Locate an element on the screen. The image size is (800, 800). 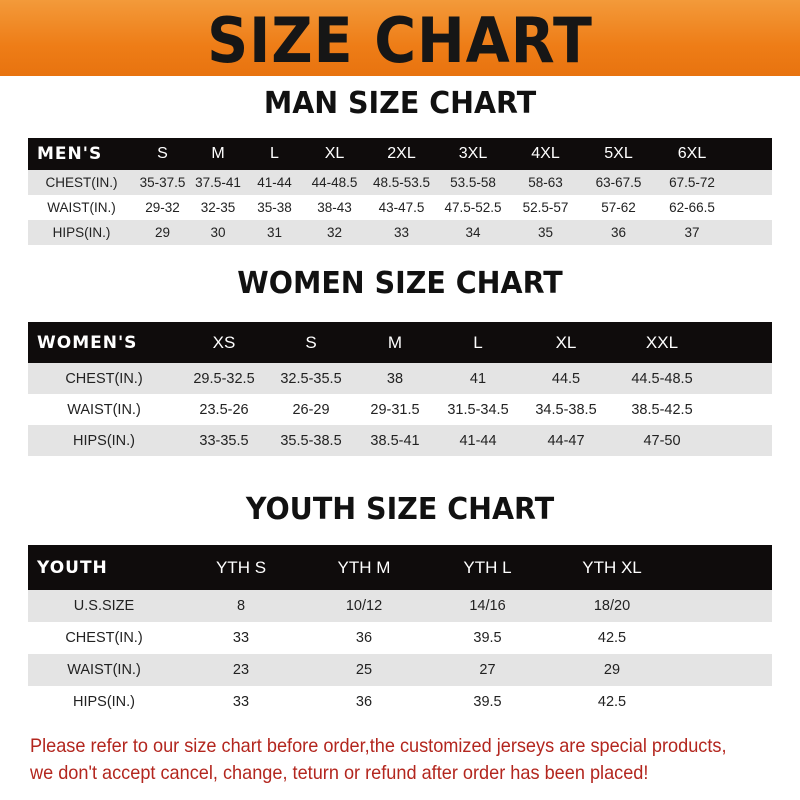
measurement-cell: 38-43 is located at coordinates (334, 207).